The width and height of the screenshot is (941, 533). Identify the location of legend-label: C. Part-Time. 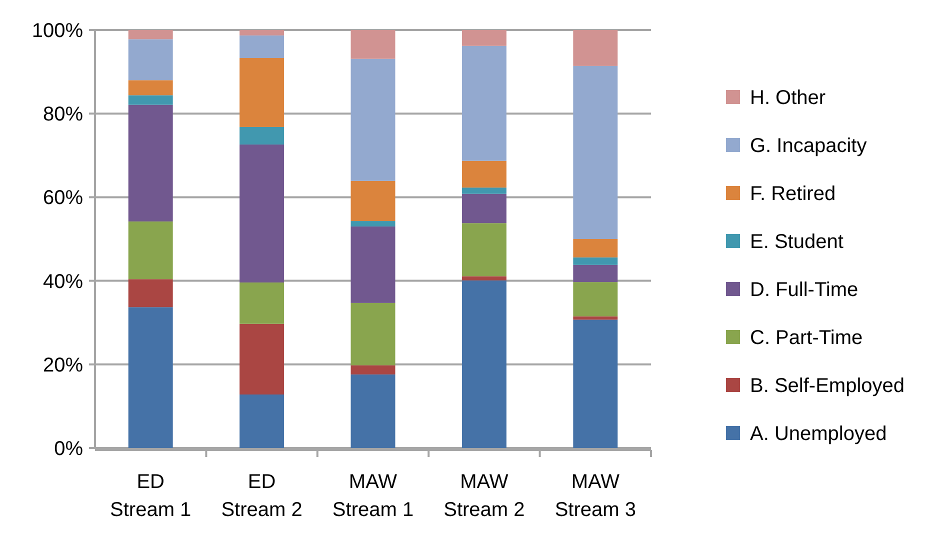
(806, 338).